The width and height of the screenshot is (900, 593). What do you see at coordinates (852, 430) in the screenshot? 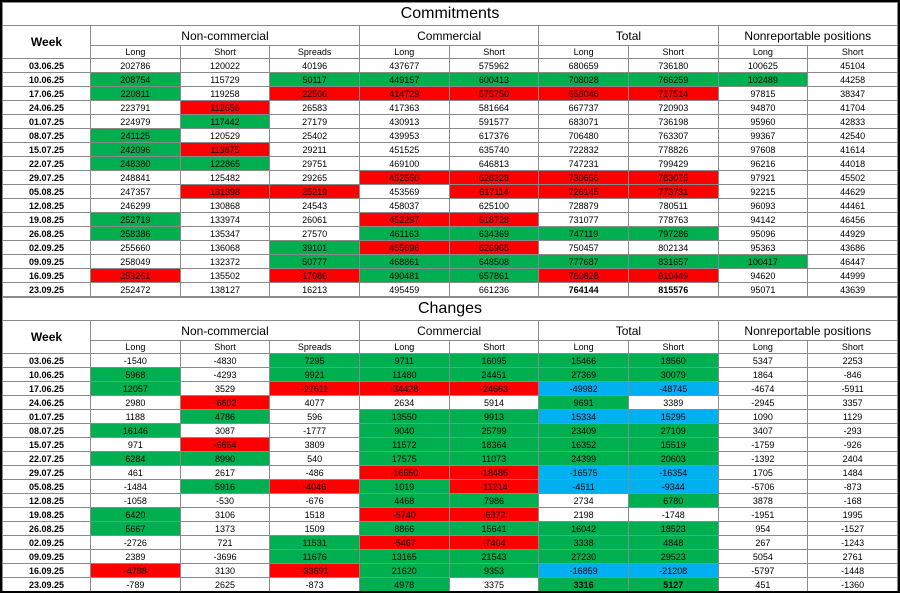
I see `value-cell: -293` at bounding box center [852, 430].